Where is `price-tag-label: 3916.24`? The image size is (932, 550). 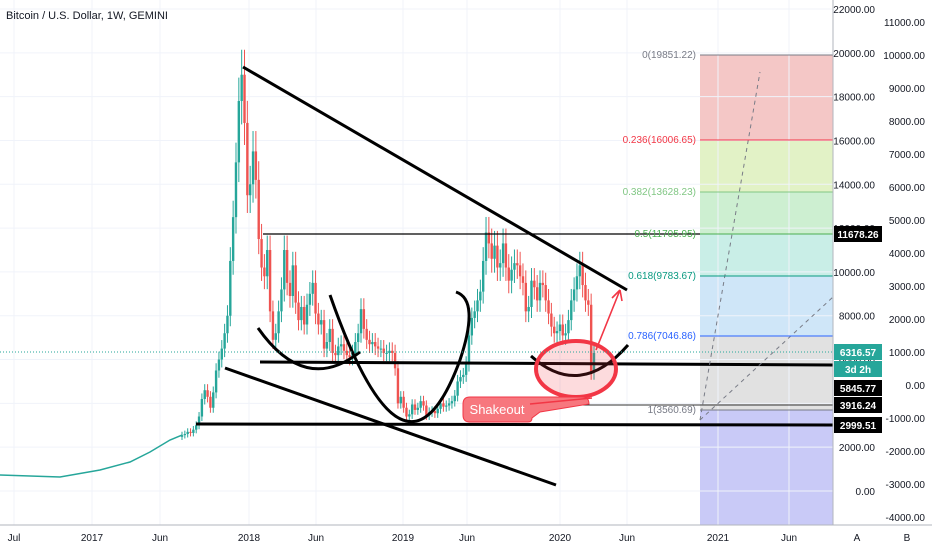 price-tag-label: 3916.24 is located at coordinates (858, 406).